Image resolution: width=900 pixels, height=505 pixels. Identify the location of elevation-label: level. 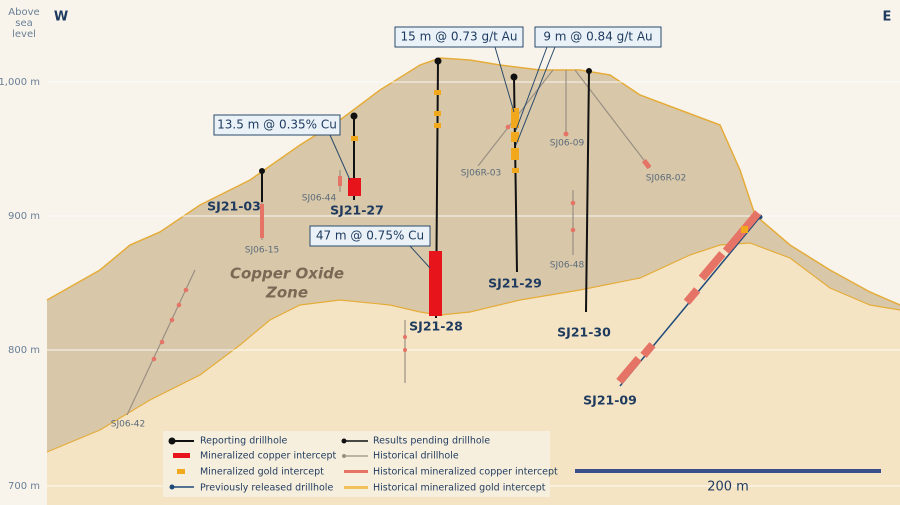
(24, 34).